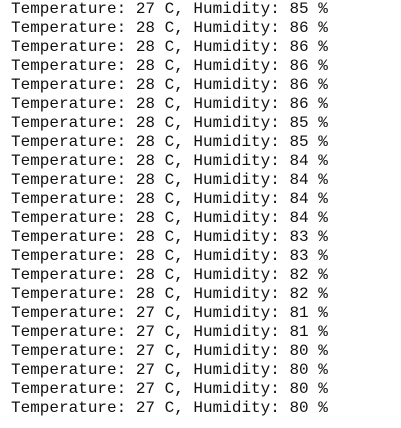 The width and height of the screenshot is (401, 428). What do you see at coordinates (169, 9) in the screenshot?
I see `output-line: Temperature: 27 C, Humidity: 85 %` at bounding box center [169, 9].